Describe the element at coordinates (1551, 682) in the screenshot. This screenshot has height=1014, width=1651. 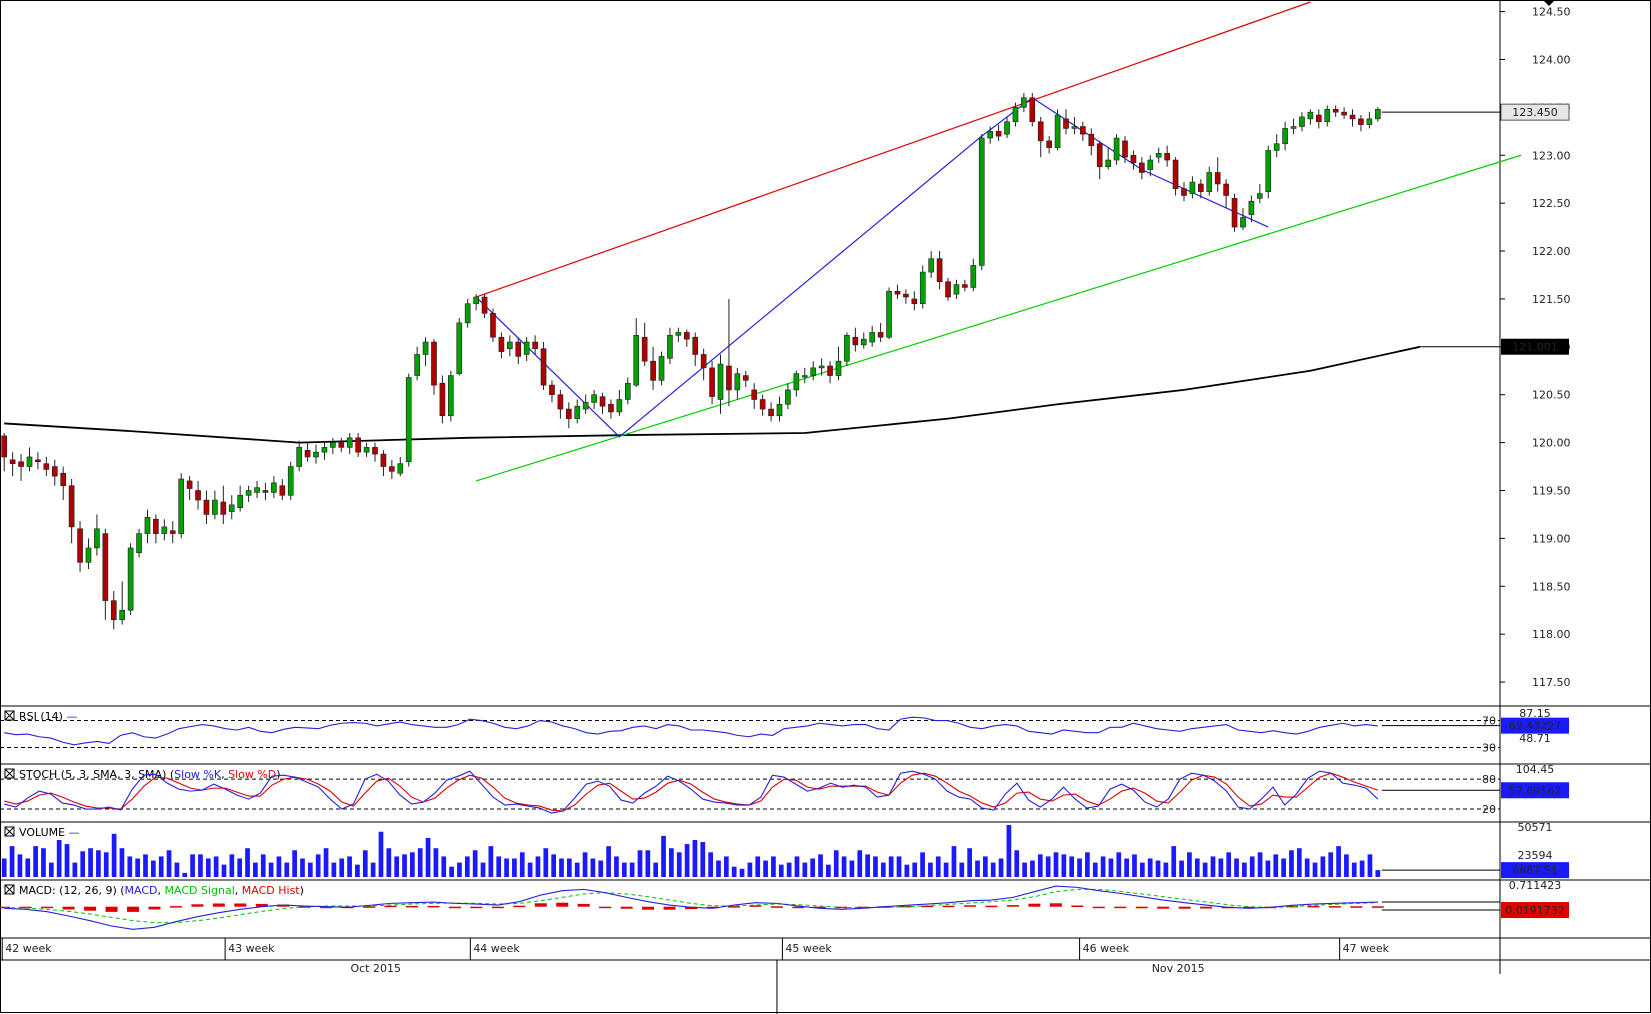
I see `y-tick-label: 117.50` at that location.